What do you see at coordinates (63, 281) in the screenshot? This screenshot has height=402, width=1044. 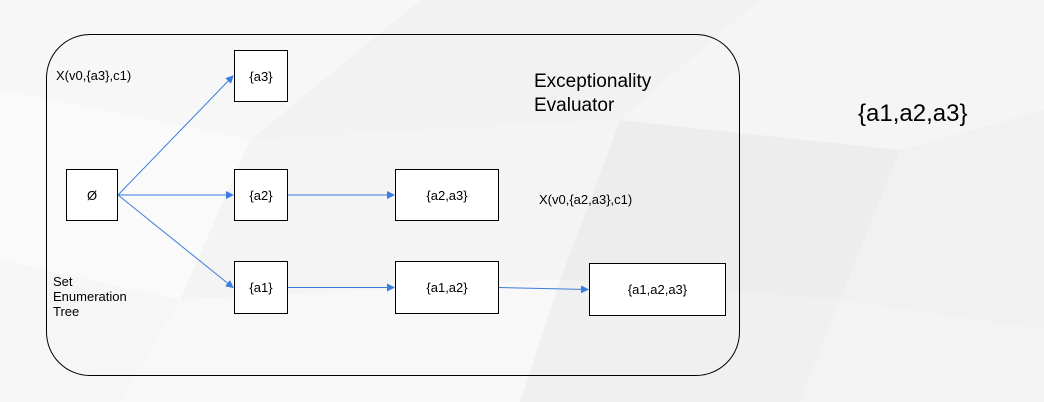 I see `tree-label-line-1: Set` at bounding box center [63, 281].